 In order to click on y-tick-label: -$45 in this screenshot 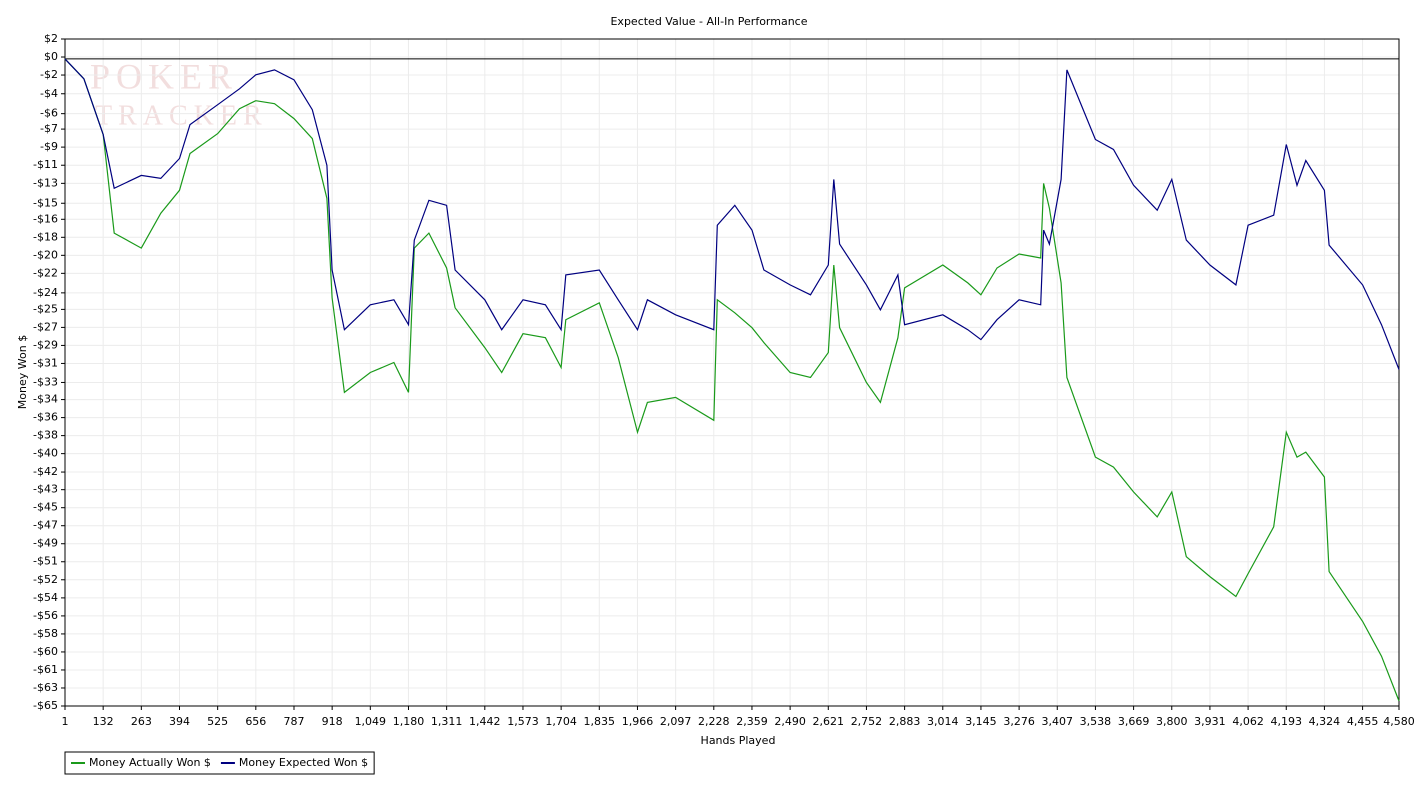, I will do `click(45, 507)`.